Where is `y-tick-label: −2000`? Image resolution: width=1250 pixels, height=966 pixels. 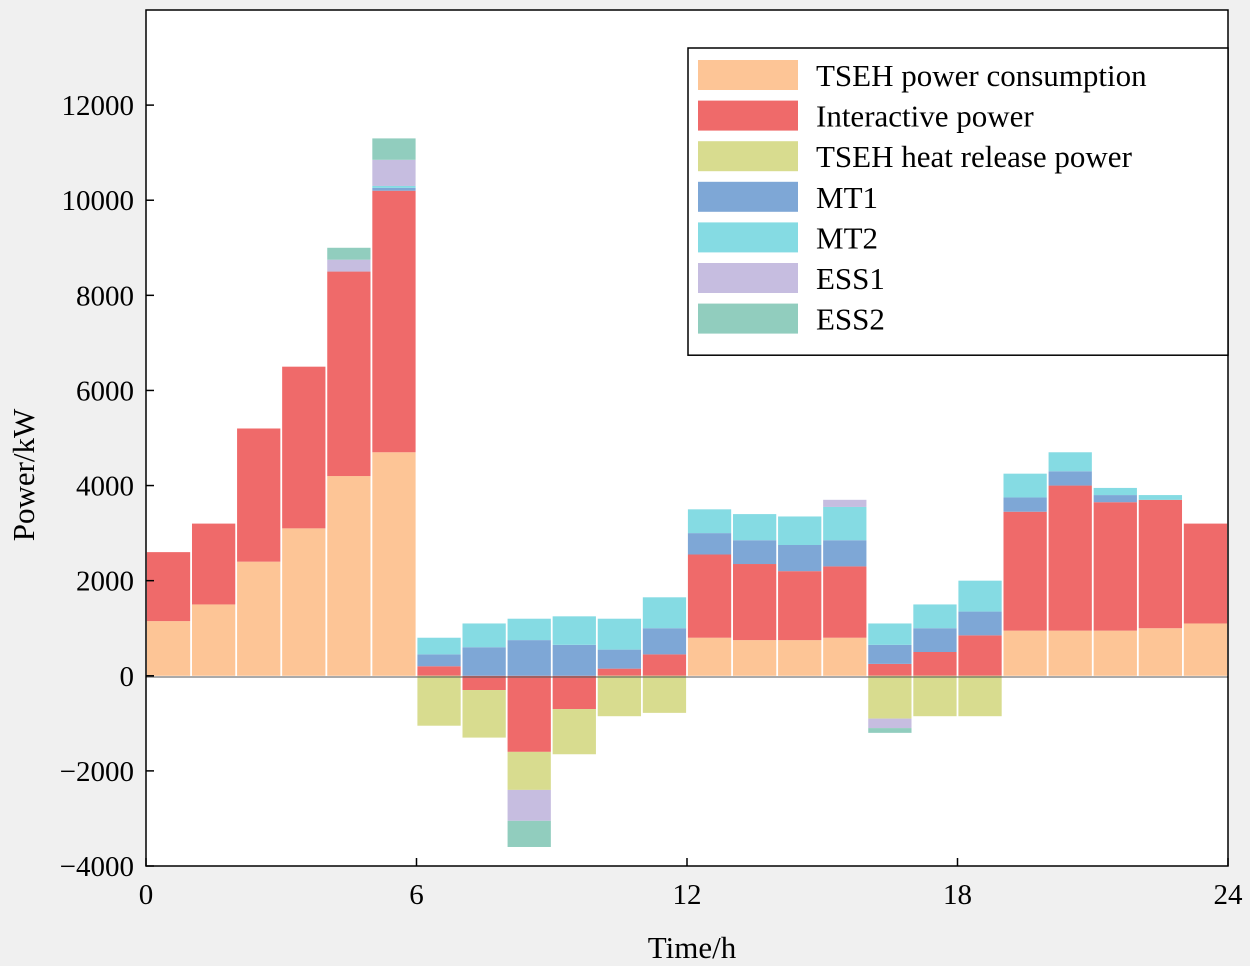 y-tick-label: −2000 is located at coordinates (97, 772).